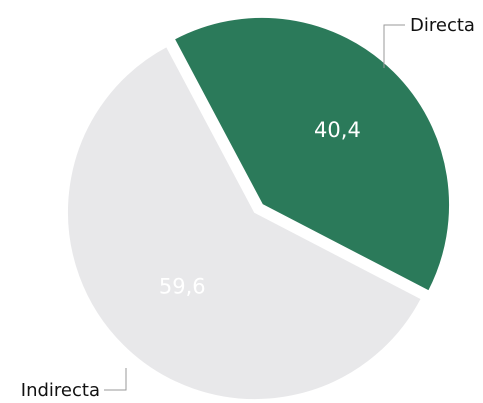  I want to click on category-label-indirecta: Indirecta, so click(60, 390).